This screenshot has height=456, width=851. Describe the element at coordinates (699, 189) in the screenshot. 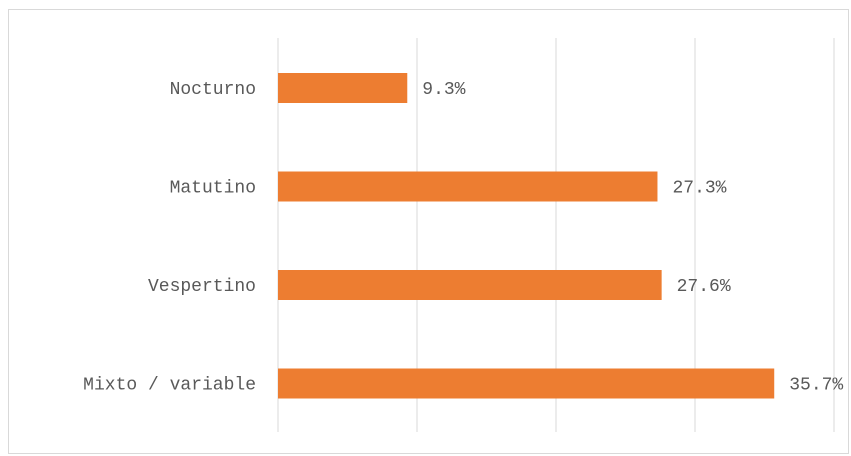

I see `data-label-matutino: 27.3%` at that location.